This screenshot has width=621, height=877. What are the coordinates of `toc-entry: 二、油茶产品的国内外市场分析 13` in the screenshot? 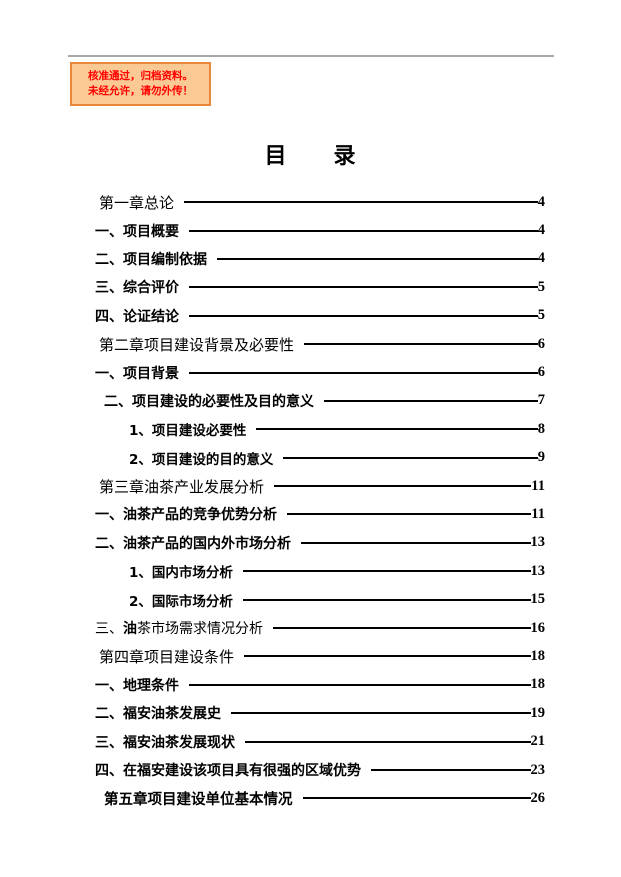 It's located at (320, 543).